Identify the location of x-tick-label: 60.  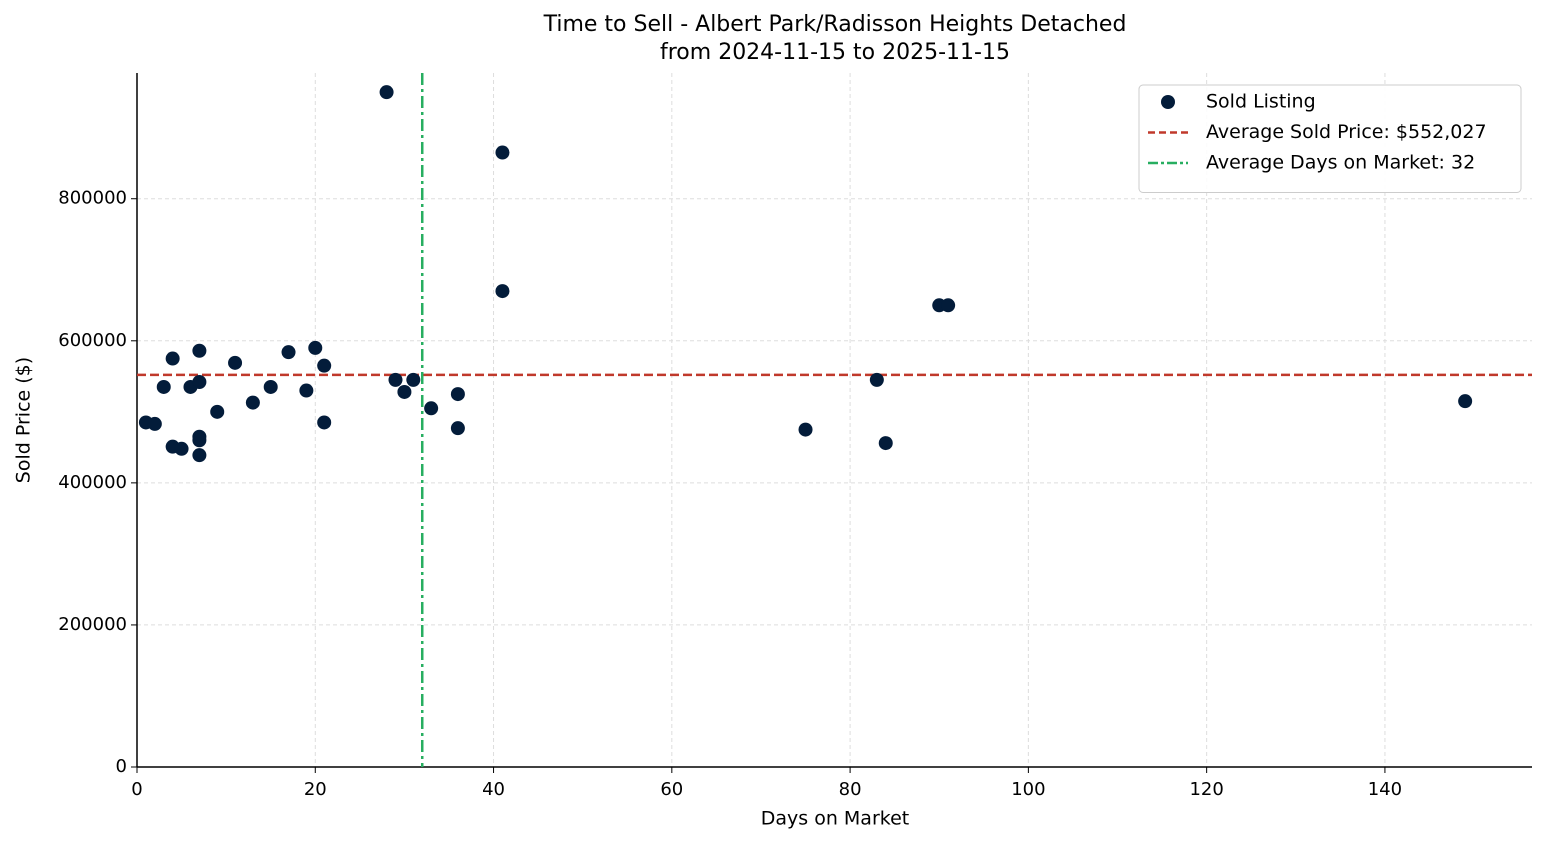
(671, 789).